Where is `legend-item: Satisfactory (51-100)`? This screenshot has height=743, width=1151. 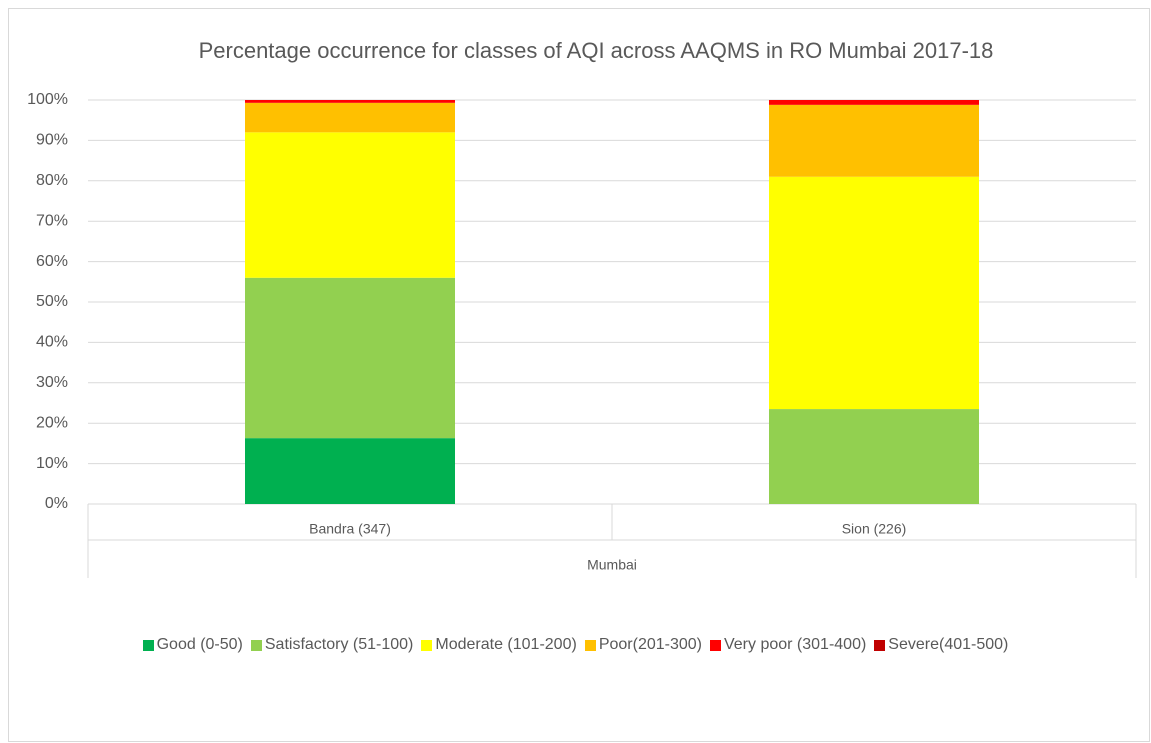 legend-item: Satisfactory (51-100) is located at coordinates (332, 645).